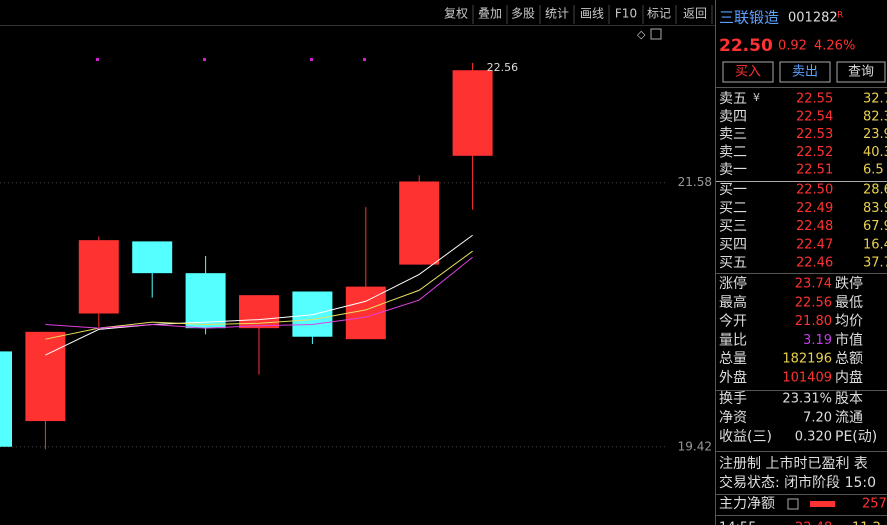 This screenshot has width=887, height=525. I want to click on asks-label: 卖五, so click(733, 99).